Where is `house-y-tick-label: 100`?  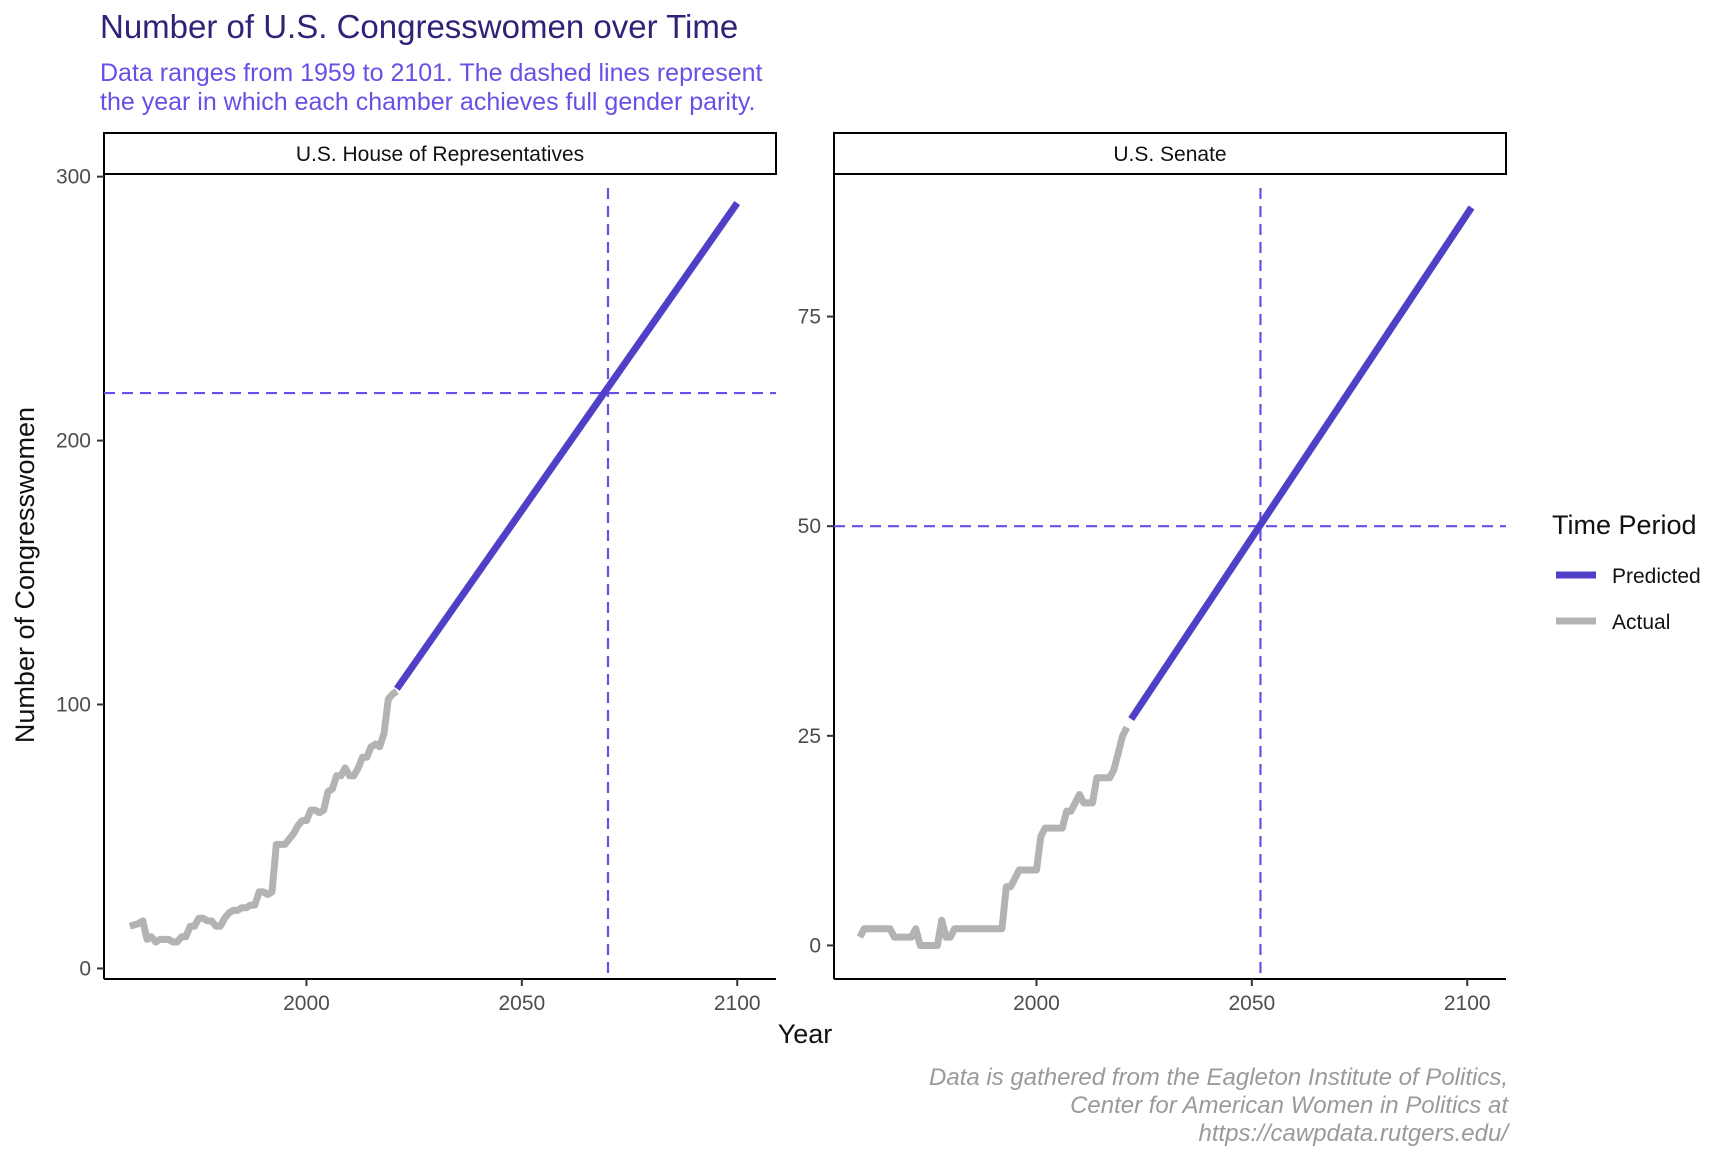
house-y-tick-label: 100 is located at coordinates (73, 705).